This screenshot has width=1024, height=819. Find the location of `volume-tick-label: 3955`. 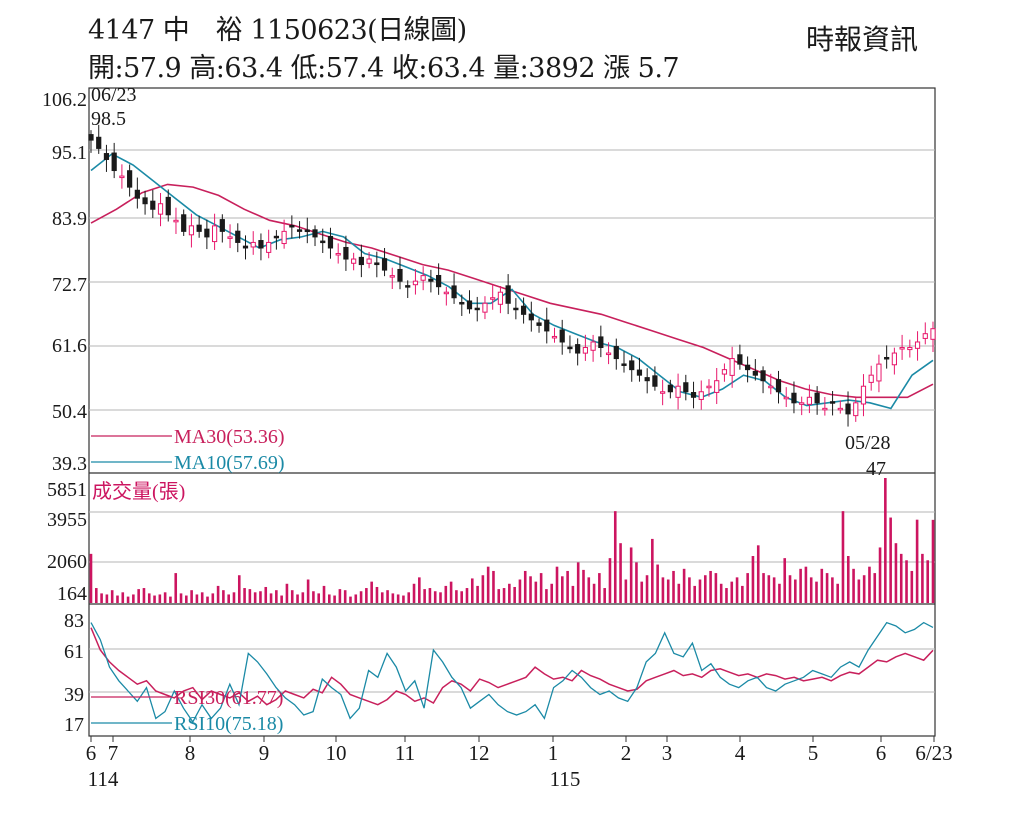

volume-tick-label: 3955 is located at coordinates (67, 520).